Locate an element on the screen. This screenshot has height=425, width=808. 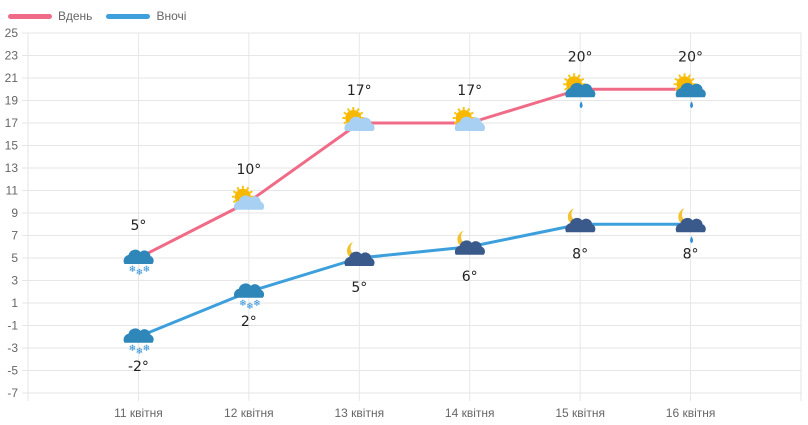
legend-label-day: Вдень is located at coordinates (75, 16).